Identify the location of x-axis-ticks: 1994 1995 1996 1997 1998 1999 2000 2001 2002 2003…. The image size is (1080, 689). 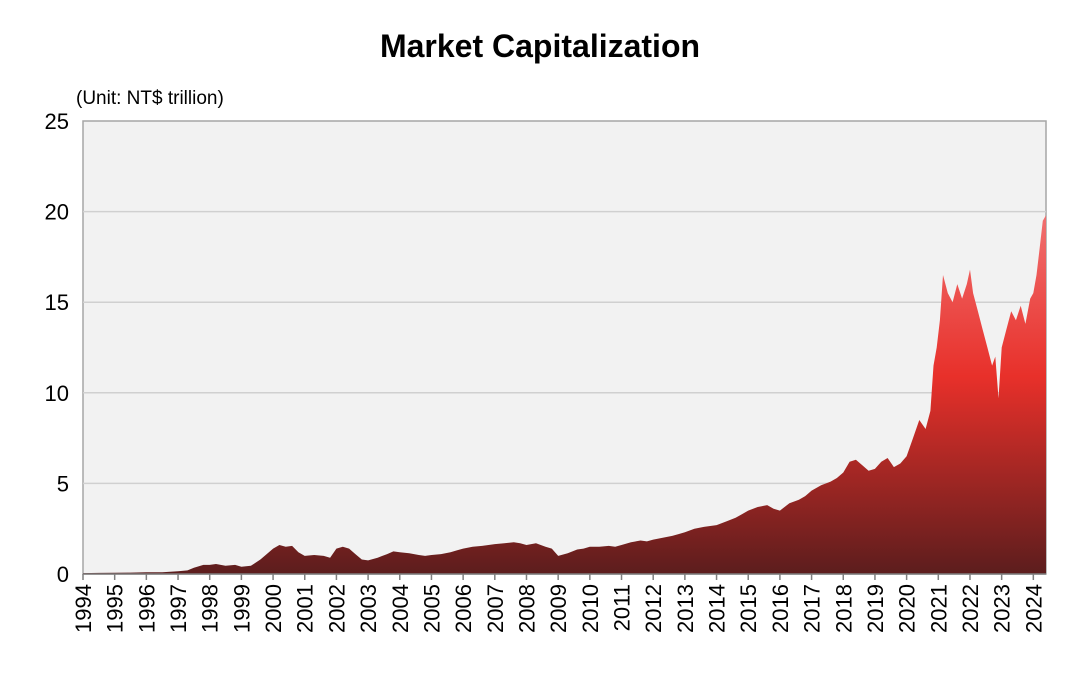
(558, 603).